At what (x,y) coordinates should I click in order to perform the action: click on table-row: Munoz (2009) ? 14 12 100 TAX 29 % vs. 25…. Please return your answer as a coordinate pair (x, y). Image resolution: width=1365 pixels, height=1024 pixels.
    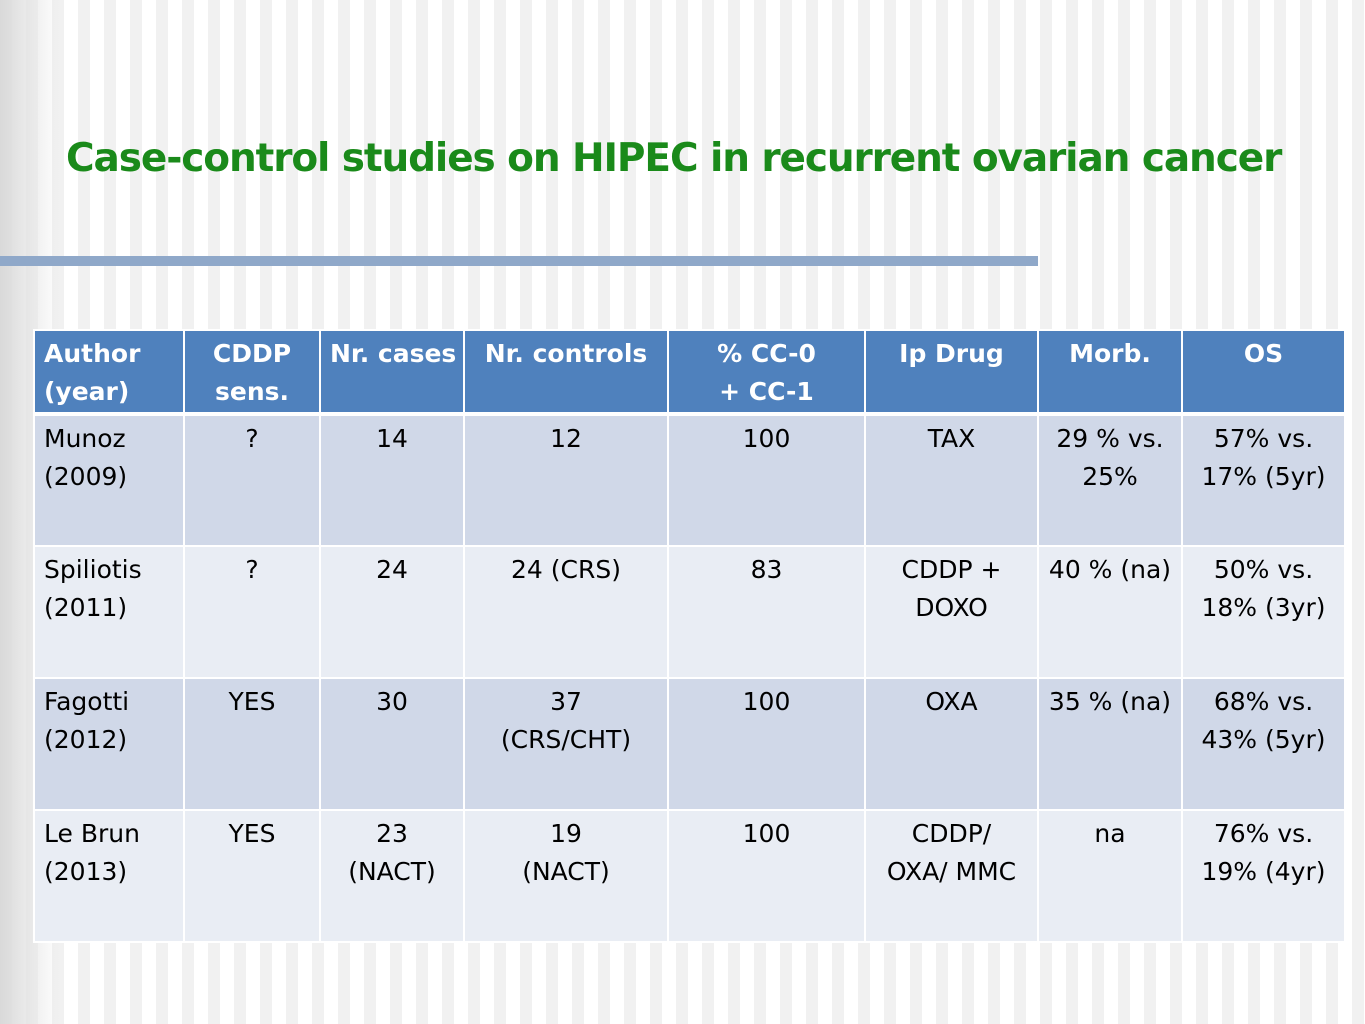
    Looking at the image, I should click on (689, 480).